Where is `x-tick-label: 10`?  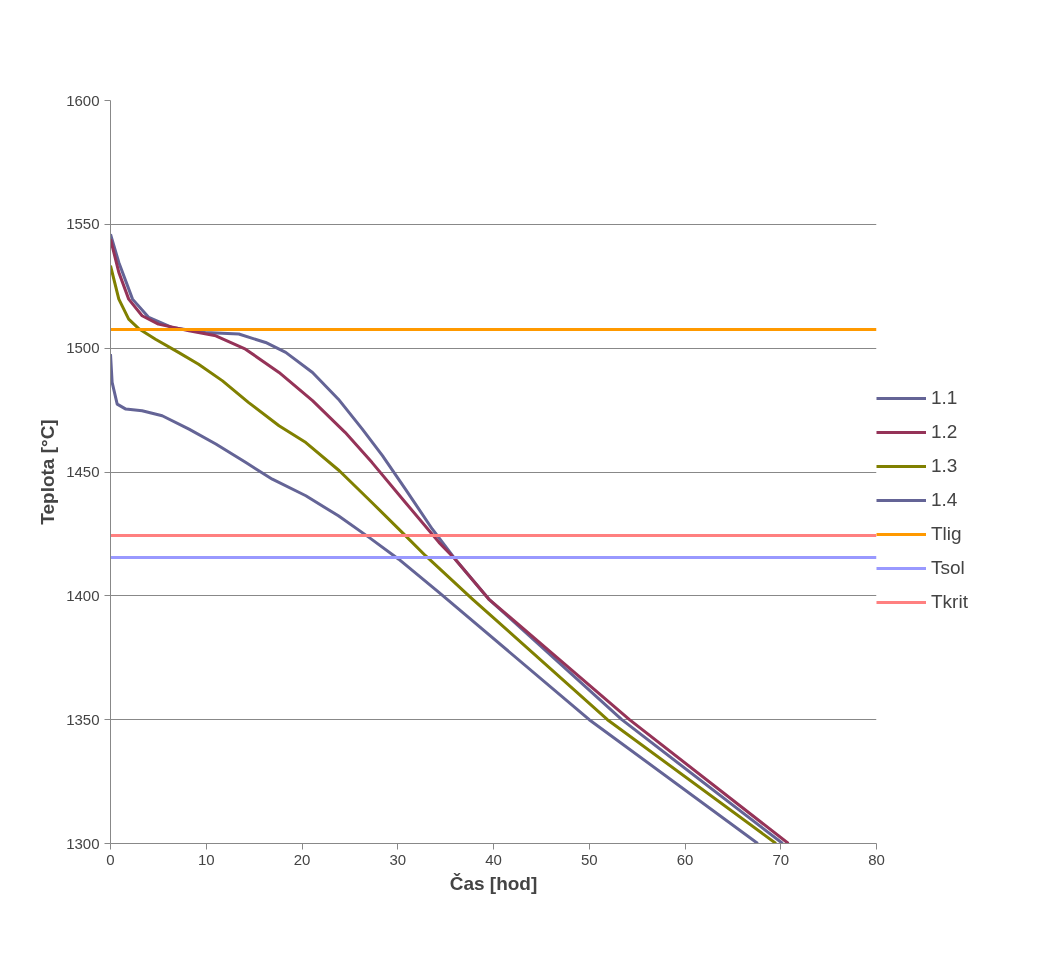 x-tick-label: 10 is located at coordinates (206, 859).